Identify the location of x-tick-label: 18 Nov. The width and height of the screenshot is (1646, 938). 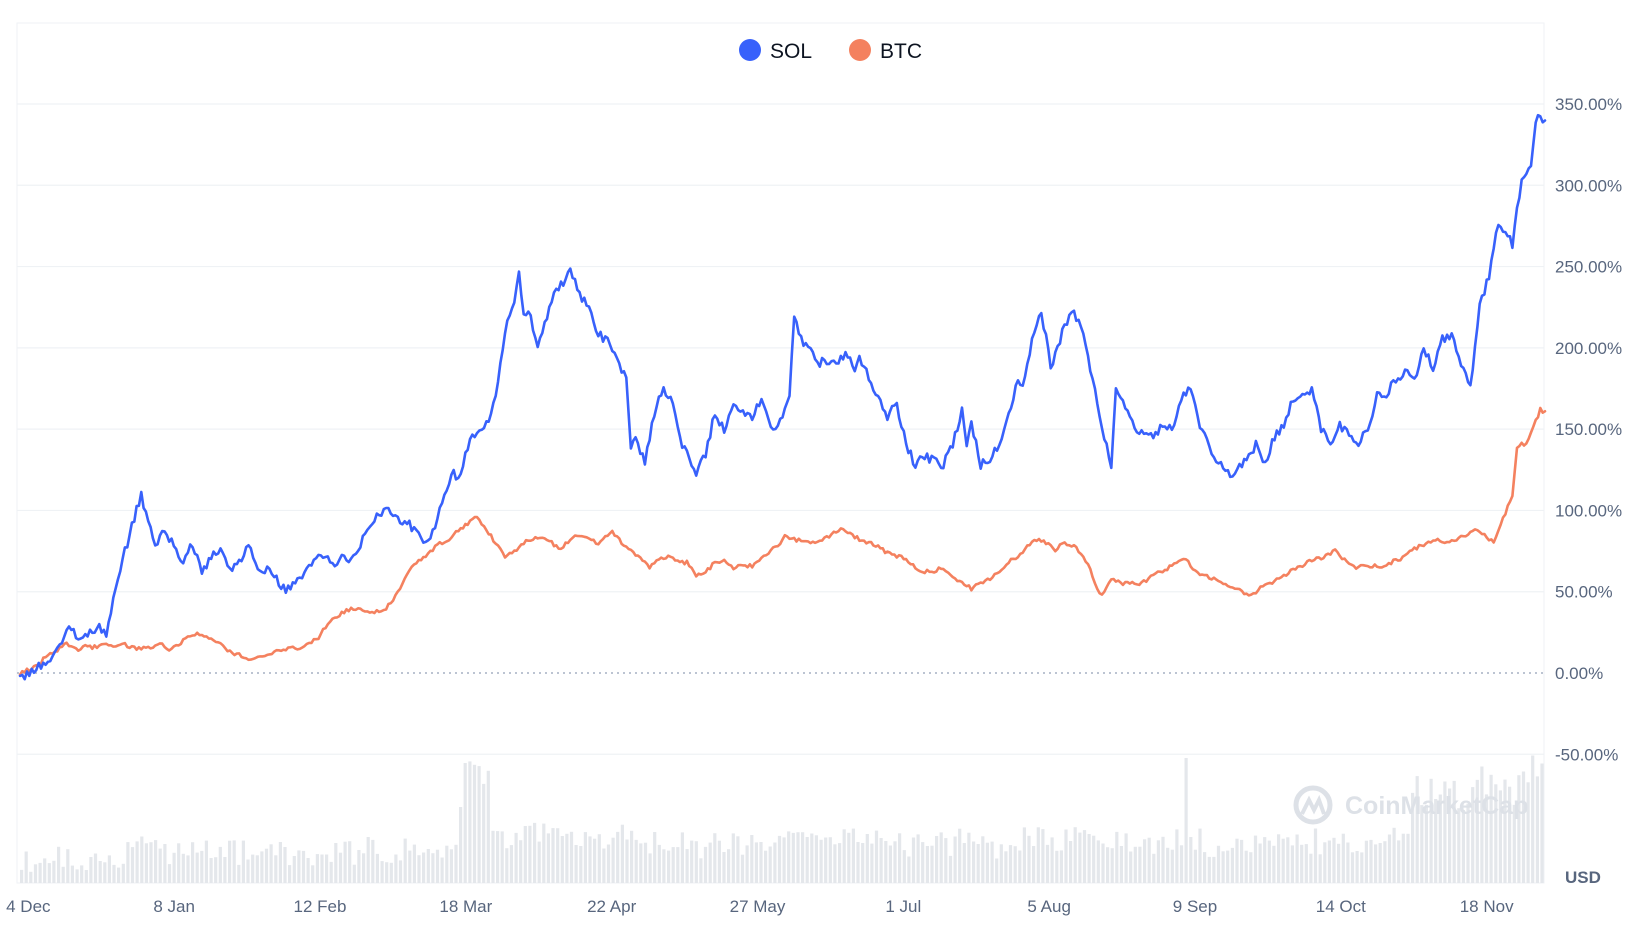
(1487, 906).